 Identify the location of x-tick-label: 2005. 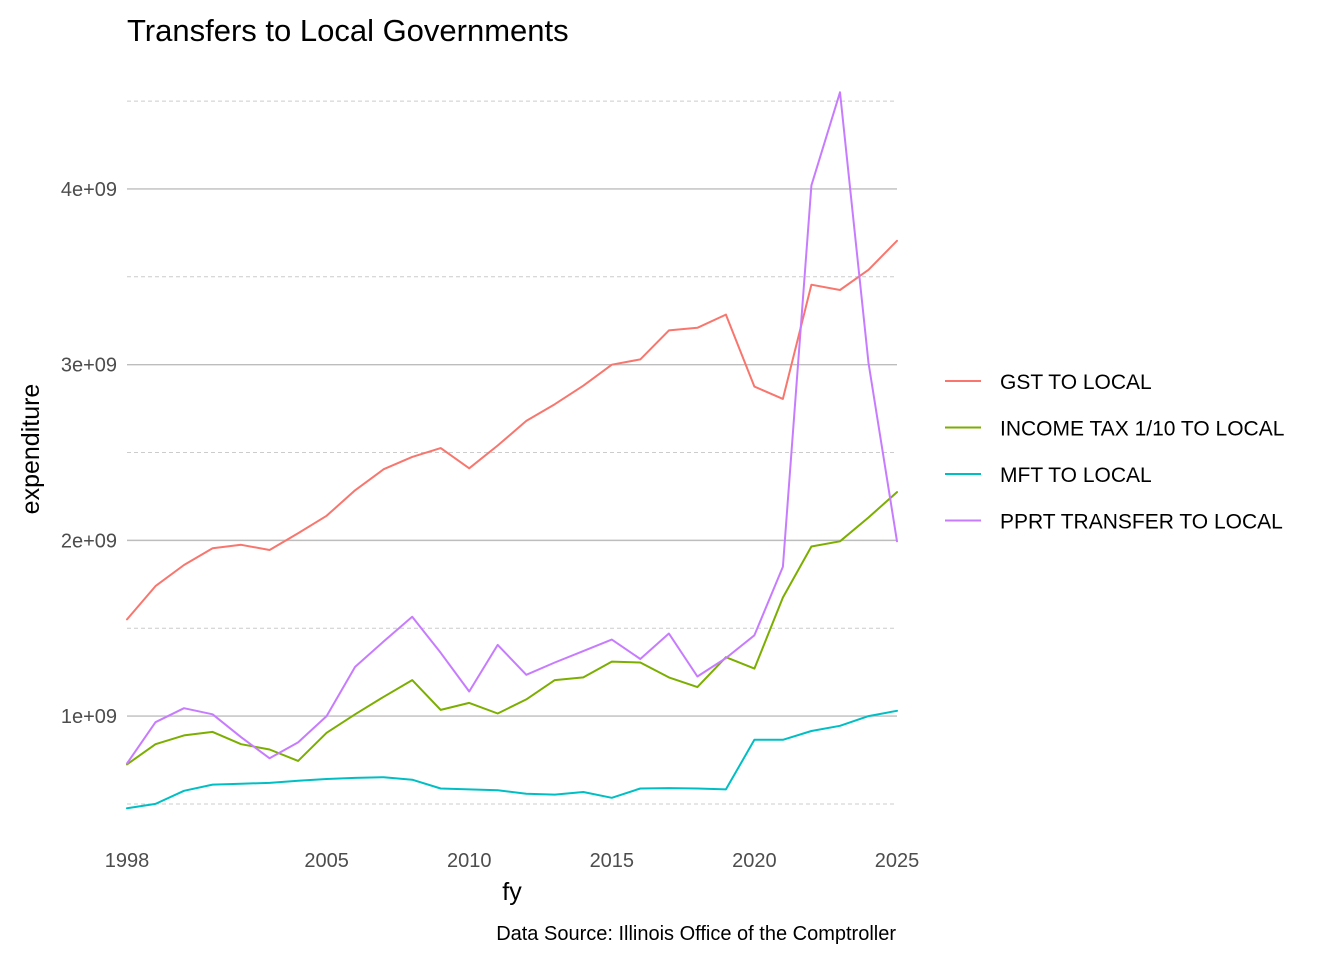
(326, 861).